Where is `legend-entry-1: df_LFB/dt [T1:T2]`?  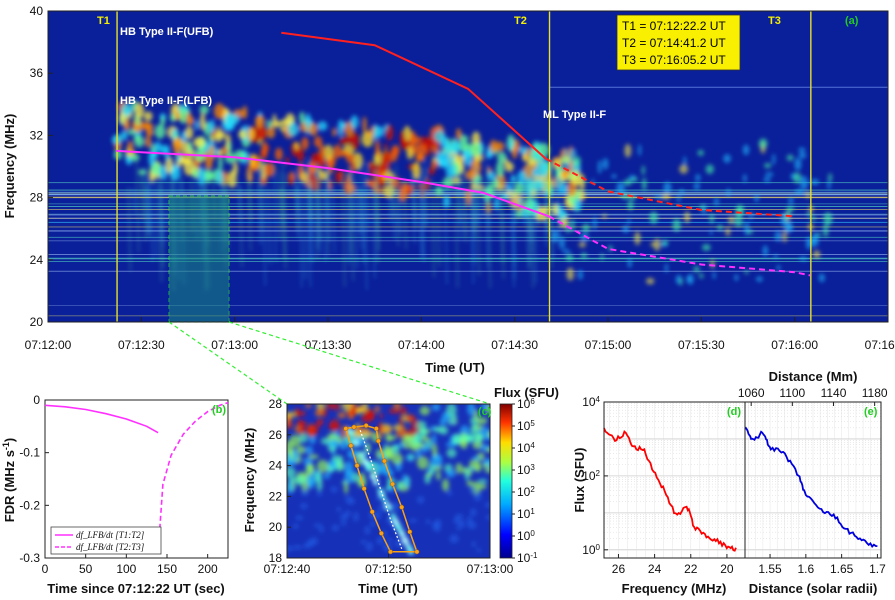 legend-entry-1: df_LFB/dt [T1:T2] is located at coordinates (110, 535).